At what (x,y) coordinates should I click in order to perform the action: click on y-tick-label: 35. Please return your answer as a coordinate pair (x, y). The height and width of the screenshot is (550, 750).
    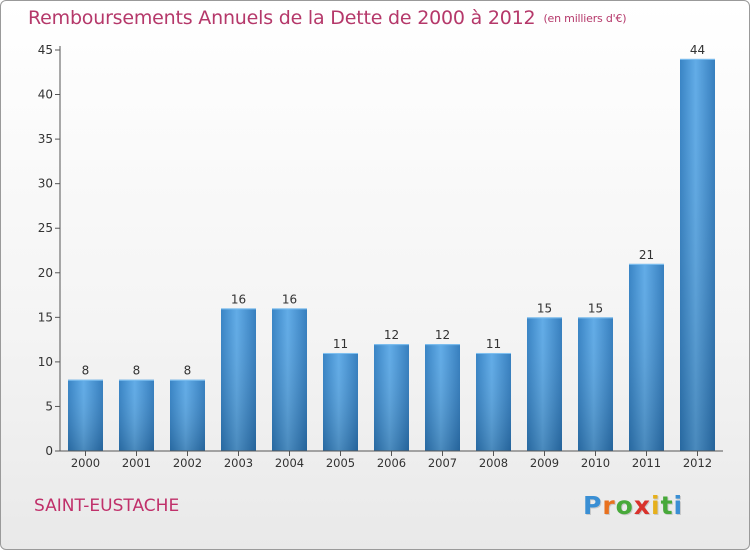
    Looking at the image, I should click on (45, 139).